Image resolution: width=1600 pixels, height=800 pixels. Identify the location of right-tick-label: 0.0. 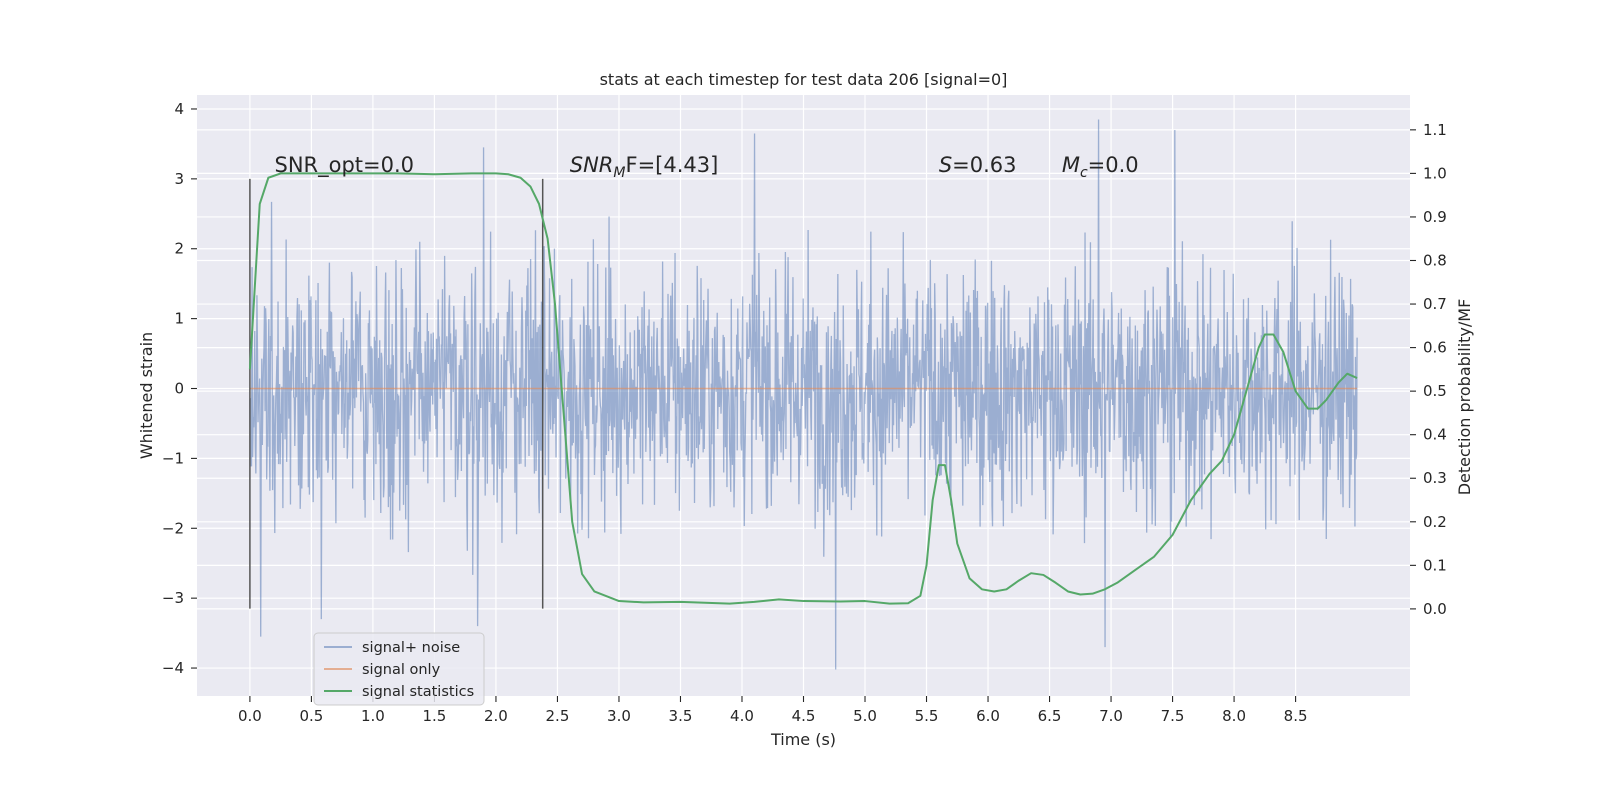
(1435, 609).